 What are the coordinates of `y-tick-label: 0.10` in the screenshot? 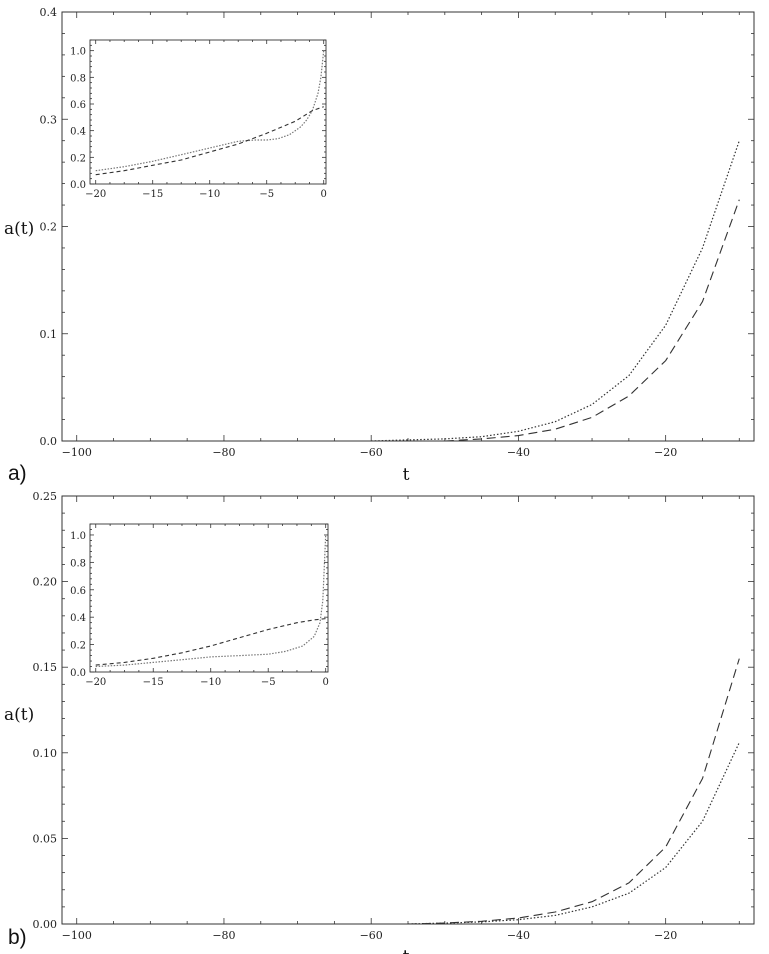 It's located at (45, 753).